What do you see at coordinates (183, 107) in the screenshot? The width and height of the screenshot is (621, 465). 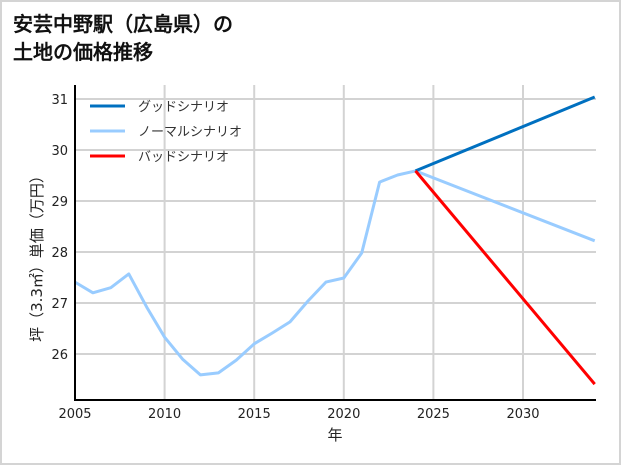 I see `legend-label: グッドシナリオ` at bounding box center [183, 107].